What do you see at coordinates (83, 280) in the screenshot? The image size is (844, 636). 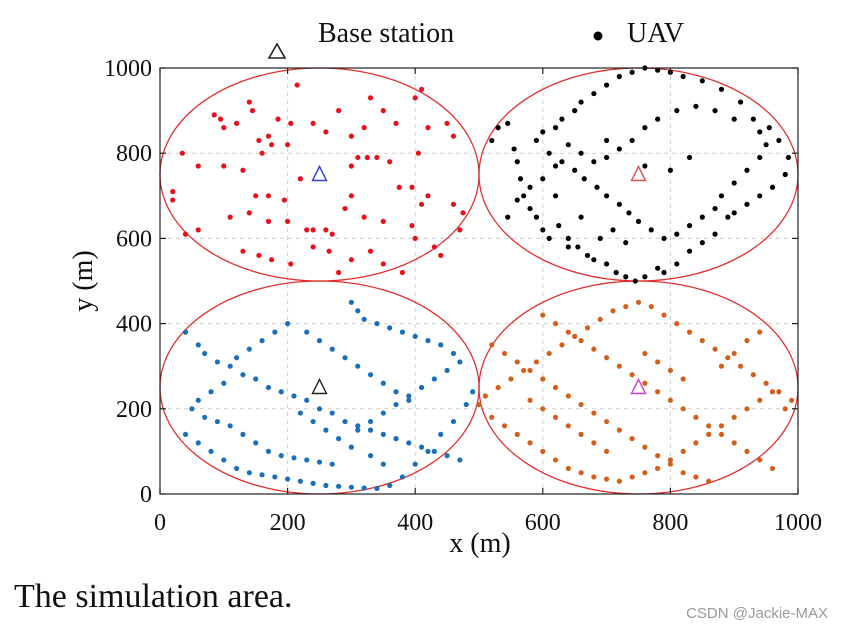 I see `y-axis-label: y (m)` at bounding box center [83, 280].